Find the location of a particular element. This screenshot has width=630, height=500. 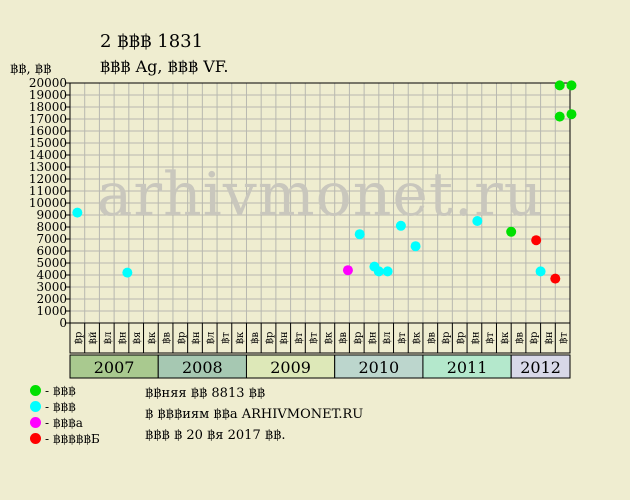

chart-subtitle: ฿฿฿ Ag, ฿฿฿ VF. is located at coordinates (164, 66).